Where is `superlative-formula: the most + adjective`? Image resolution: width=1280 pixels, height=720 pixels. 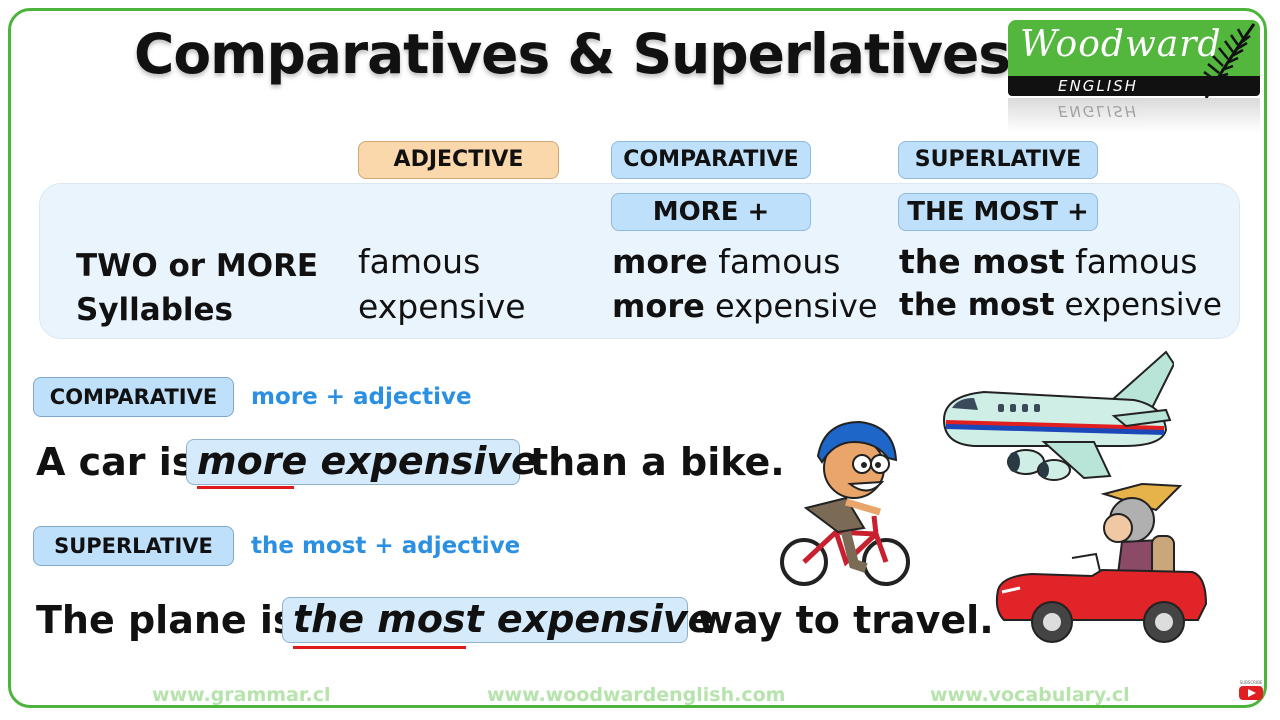
superlative-formula: the most + adjective is located at coordinates (386, 546).